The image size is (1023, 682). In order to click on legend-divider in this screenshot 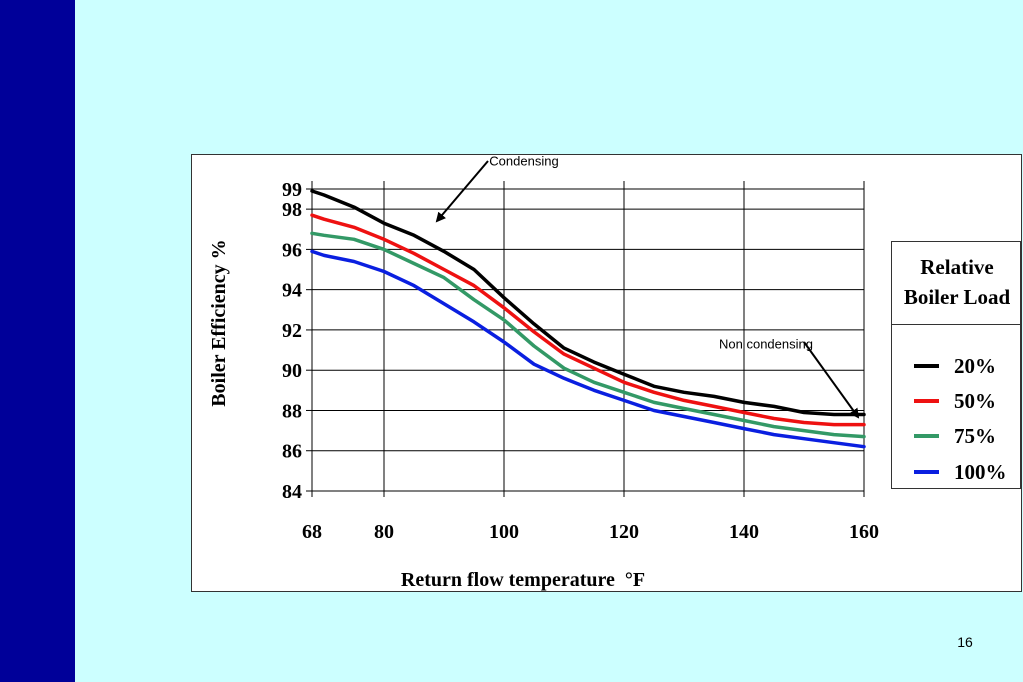, I will do `click(956, 324)`.